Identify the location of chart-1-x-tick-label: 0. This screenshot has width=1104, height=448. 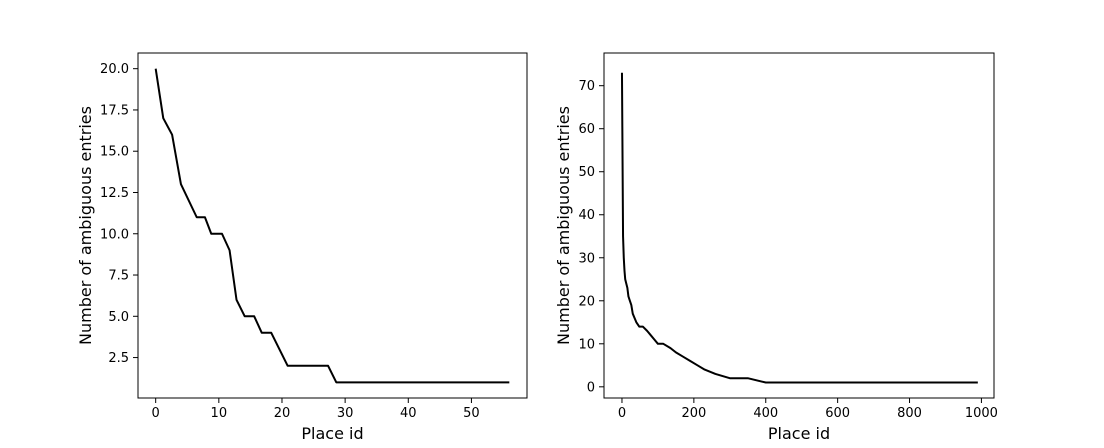
(156, 413).